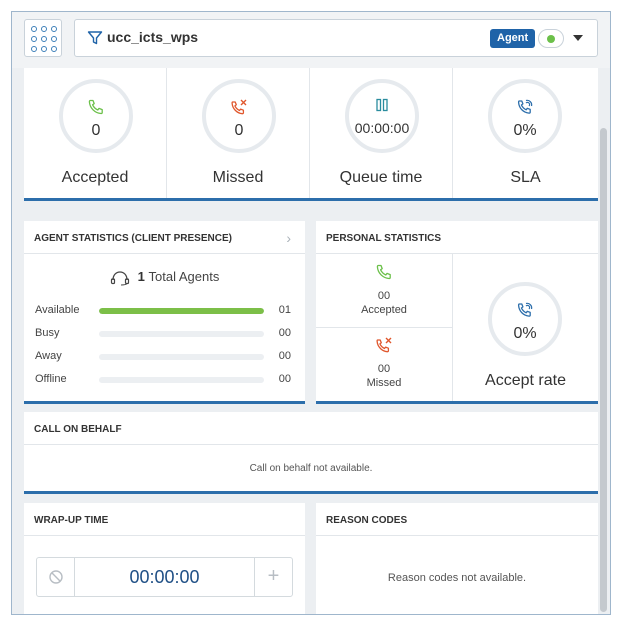 The height and width of the screenshot is (628, 623). I want to click on agent-row-busy: Busy 00, so click(163, 334).